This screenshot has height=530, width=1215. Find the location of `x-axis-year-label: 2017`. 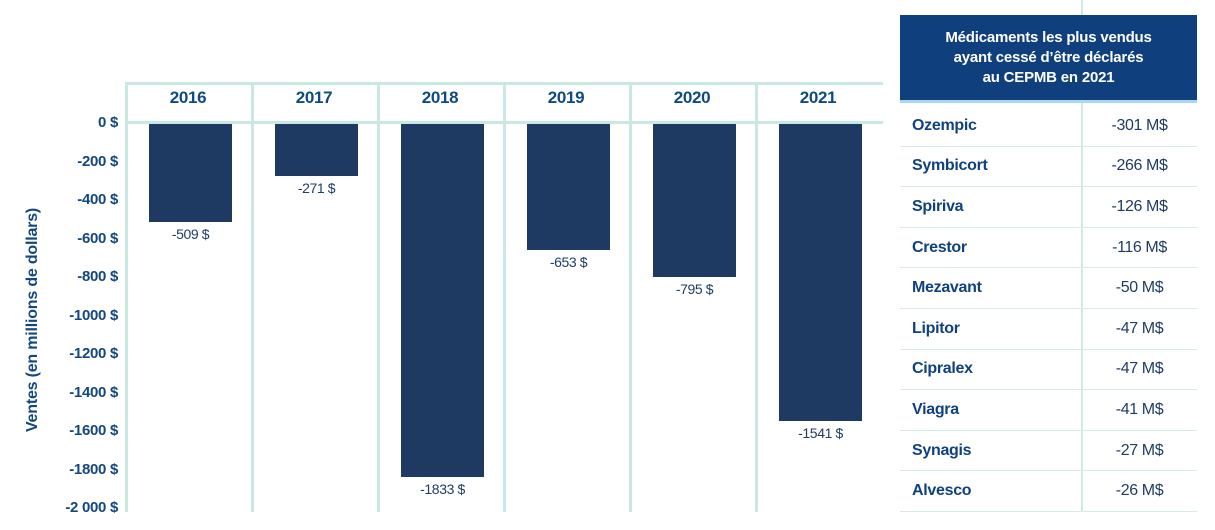

x-axis-year-label: 2017 is located at coordinates (314, 97).